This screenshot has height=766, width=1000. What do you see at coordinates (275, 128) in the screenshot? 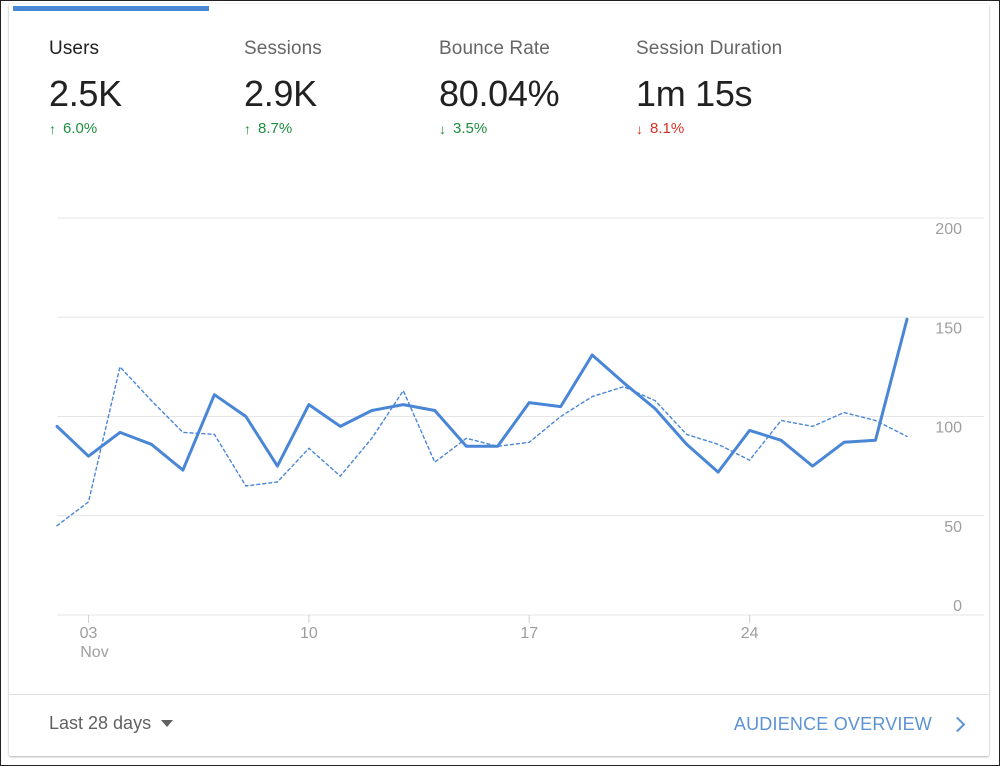
I see `metric-delta-value: 8.7%` at bounding box center [275, 128].